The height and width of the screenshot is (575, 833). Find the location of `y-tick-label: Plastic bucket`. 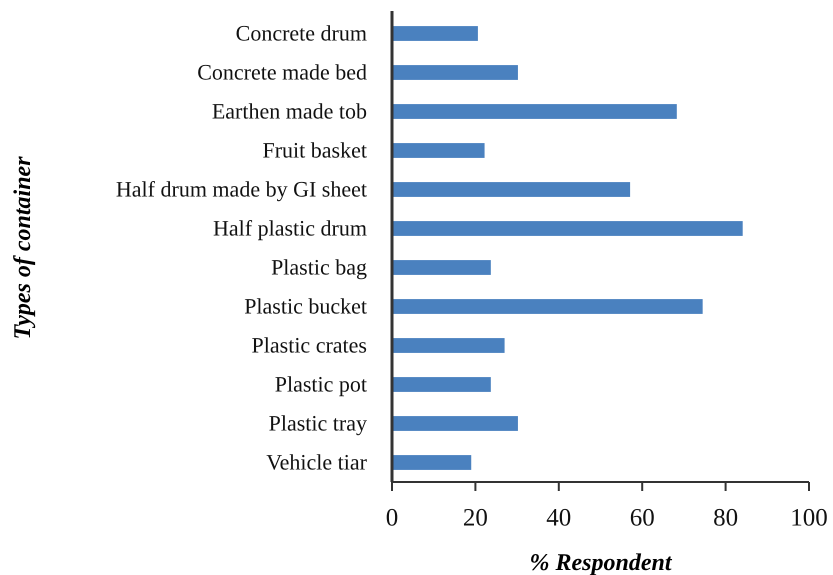

y-tick-label: Plastic bucket is located at coordinates (305, 306).